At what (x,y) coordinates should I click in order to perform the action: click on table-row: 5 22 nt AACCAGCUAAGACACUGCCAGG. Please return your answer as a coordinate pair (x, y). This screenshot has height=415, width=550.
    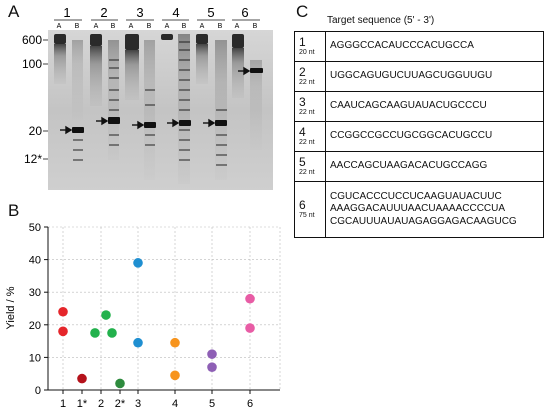
    Looking at the image, I should click on (419, 166).